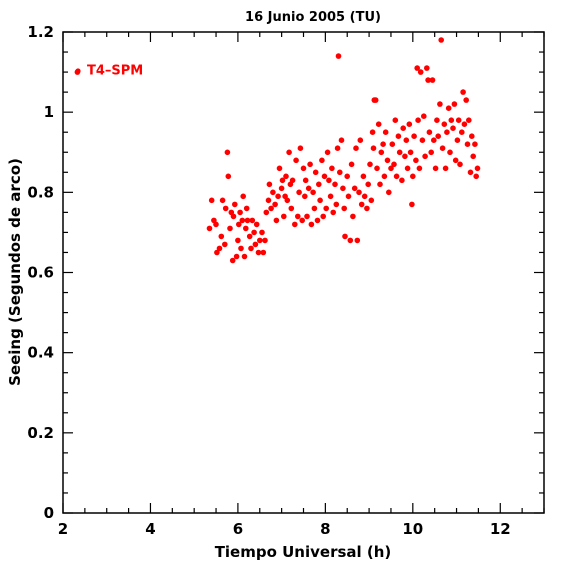 The image size is (574, 574). I want to click on x-tick-label: 4, so click(150, 529).